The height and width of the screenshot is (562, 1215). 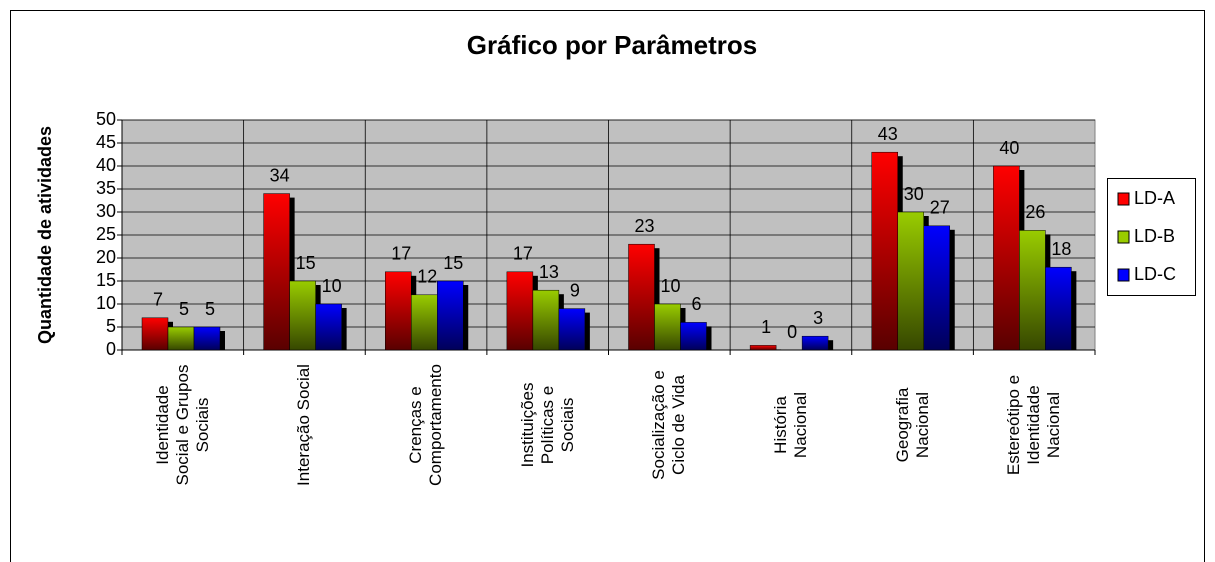 What do you see at coordinates (304, 425) in the screenshot?
I see `x-tick-label: Interação Social` at bounding box center [304, 425].